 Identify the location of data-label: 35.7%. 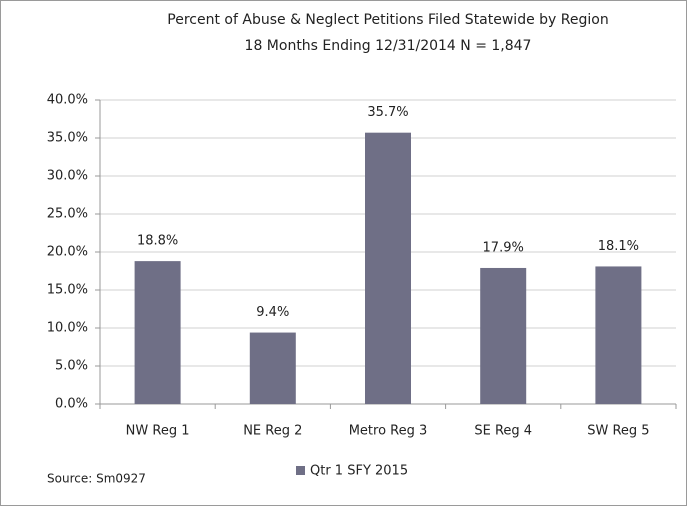
(387, 112).